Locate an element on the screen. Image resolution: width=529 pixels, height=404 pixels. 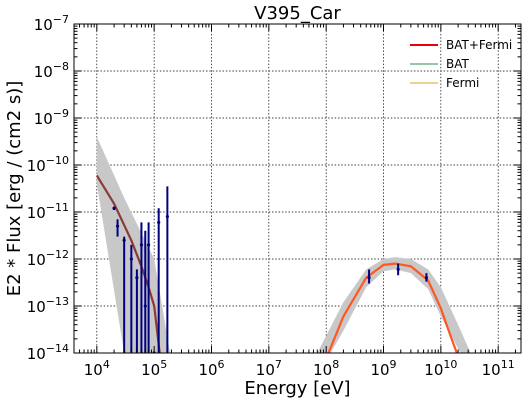
y-tick-label: 10⁻⁹ is located at coordinates (51, 117).